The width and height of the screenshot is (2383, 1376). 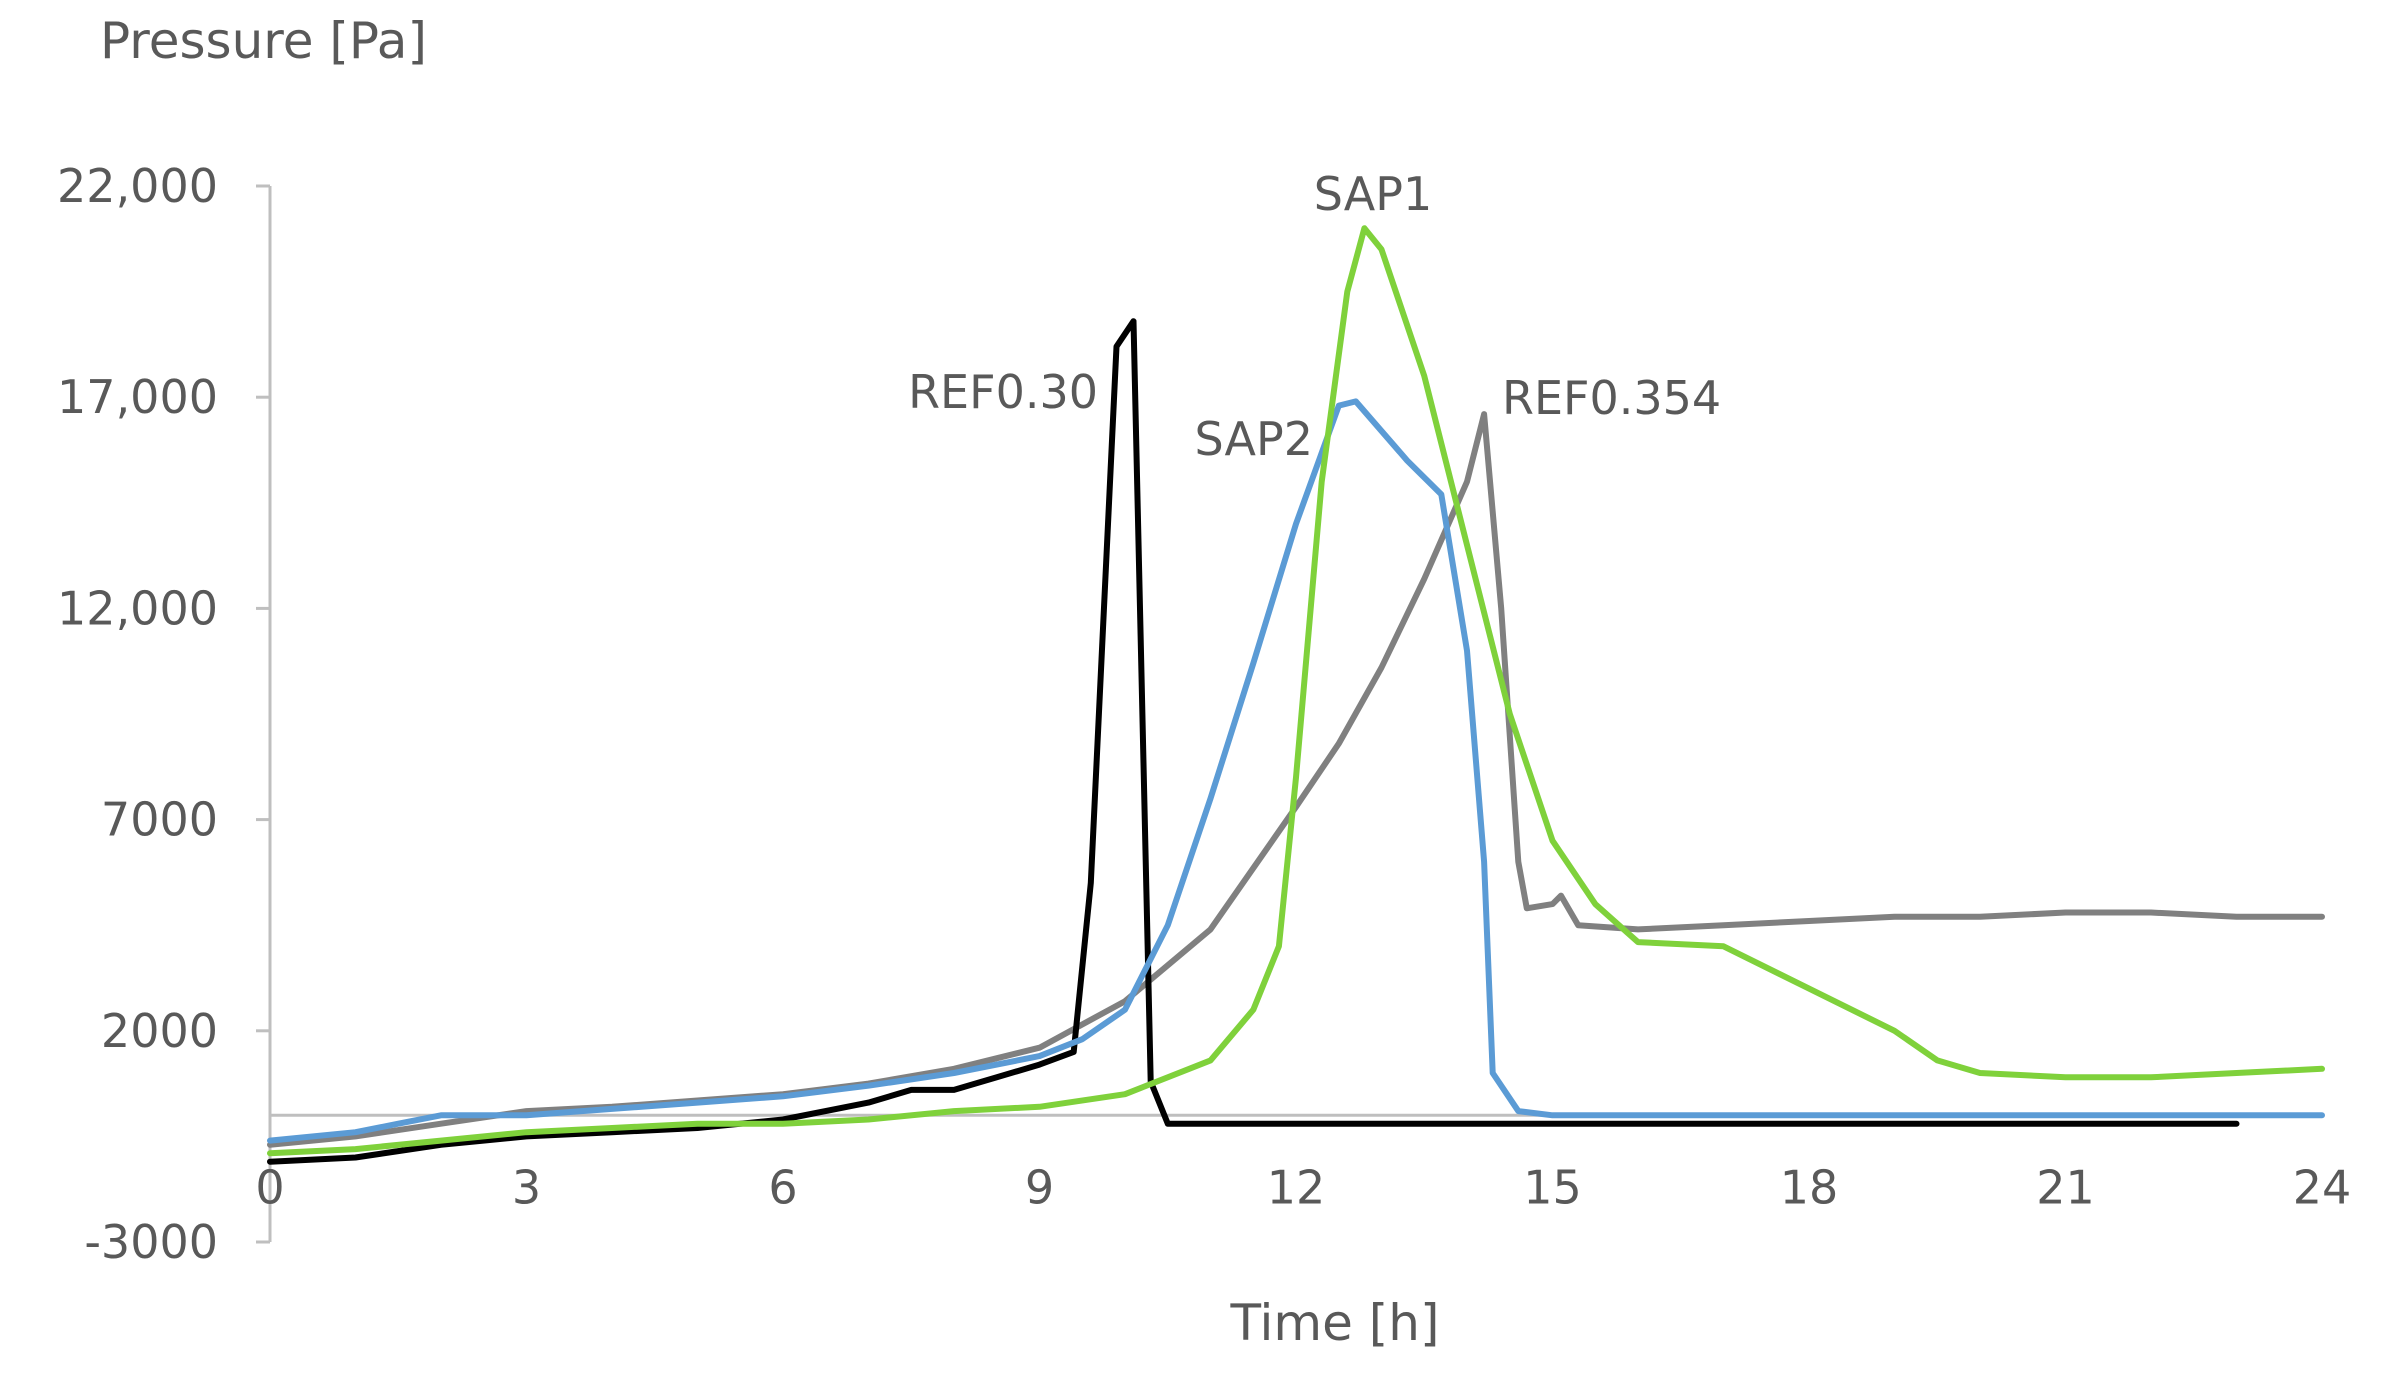 I want to click on series-label-sap1: SAP1, so click(x=1373, y=194).